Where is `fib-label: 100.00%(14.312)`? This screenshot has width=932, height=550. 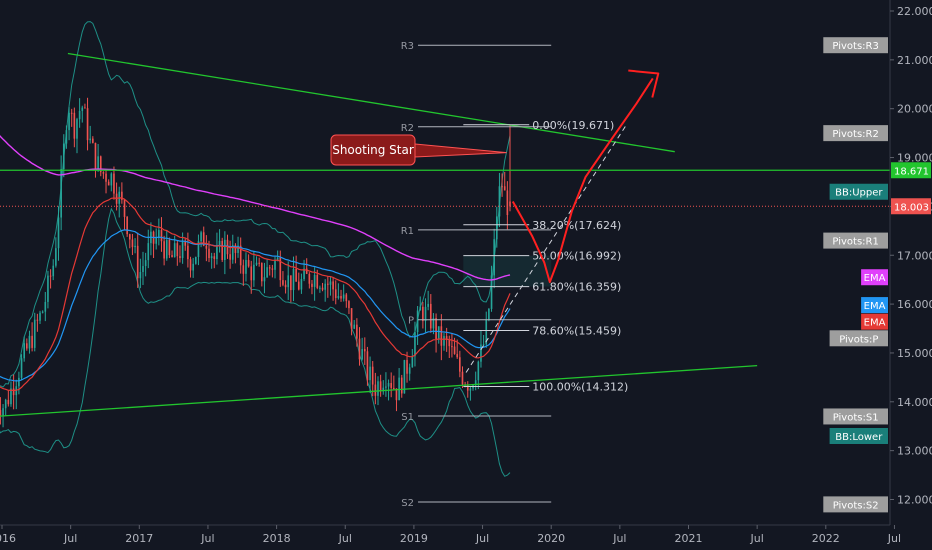 fib-label: 100.00%(14.312) is located at coordinates (580, 387).